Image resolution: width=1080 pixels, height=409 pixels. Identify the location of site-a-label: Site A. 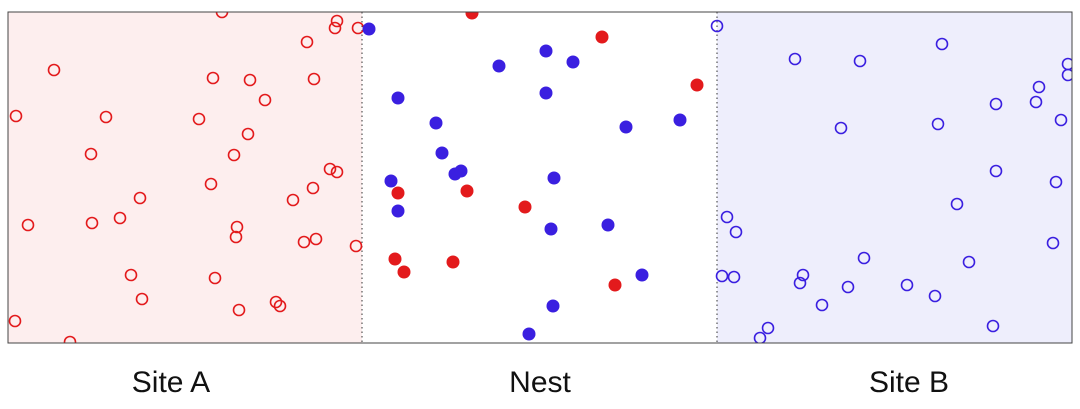
(171, 382).